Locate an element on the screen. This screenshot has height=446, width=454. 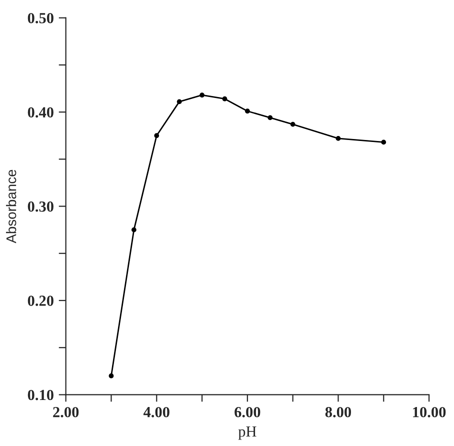
y-axis-title: Absorbance is located at coordinates (11, 207).